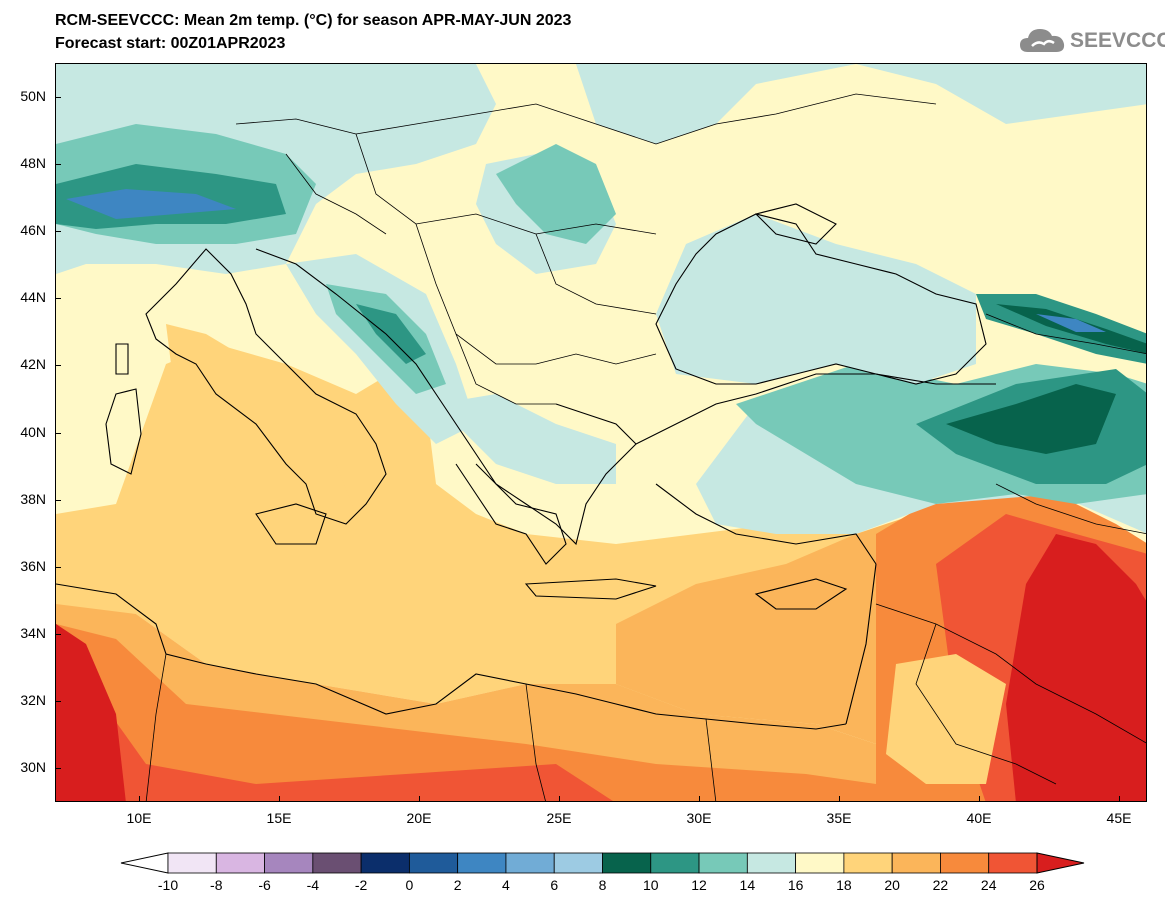 This screenshot has height=907, width=1165. I want to click on field-italy, so click(261, 429).